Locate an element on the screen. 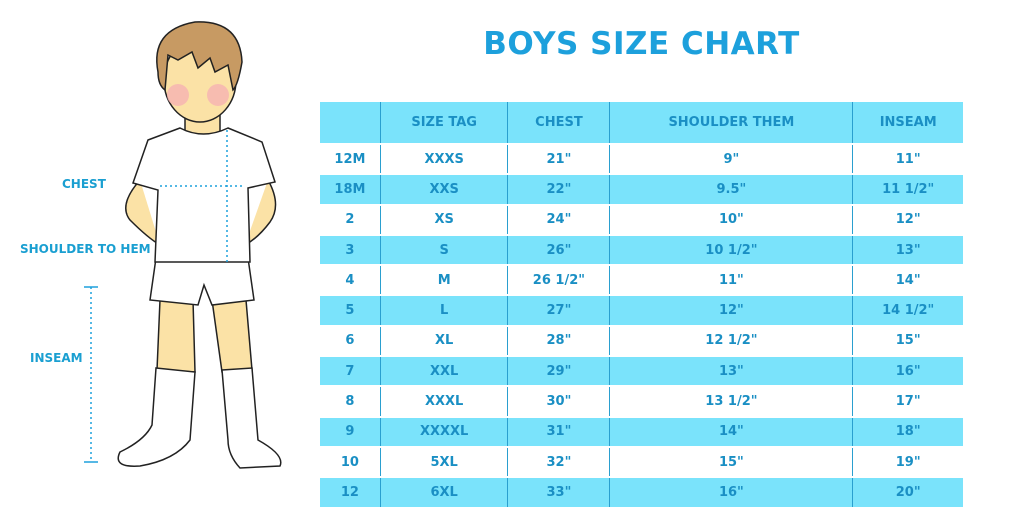 The height and width of the screenshot is (512, 1024). table-row: 4 M 26 1/2" 11" 14" is located at coordinates (641, 280).